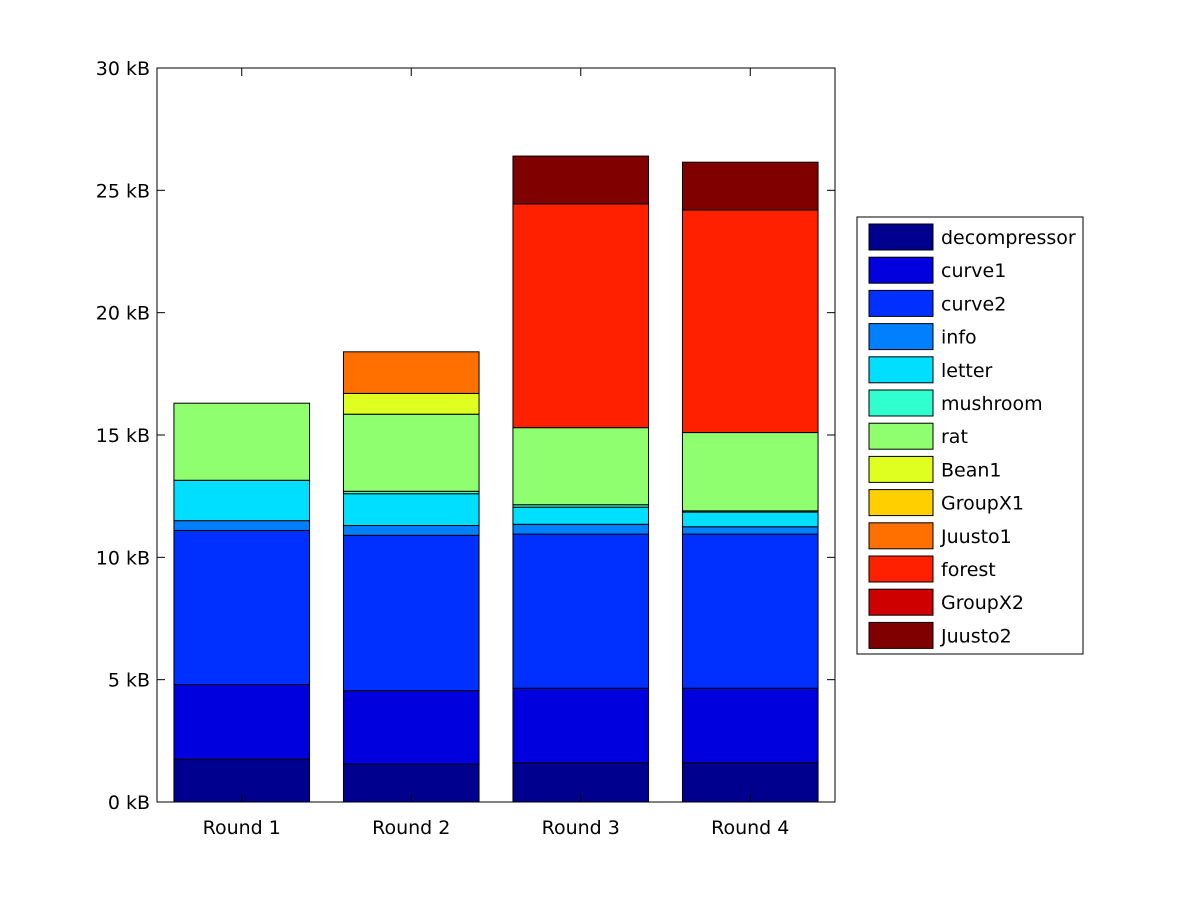 The width and height of the screenshot is (1200, 901). Describe the element at coordinates (901, 602) in the screenshot. I see `legend-swatch-groupx2` at that location.